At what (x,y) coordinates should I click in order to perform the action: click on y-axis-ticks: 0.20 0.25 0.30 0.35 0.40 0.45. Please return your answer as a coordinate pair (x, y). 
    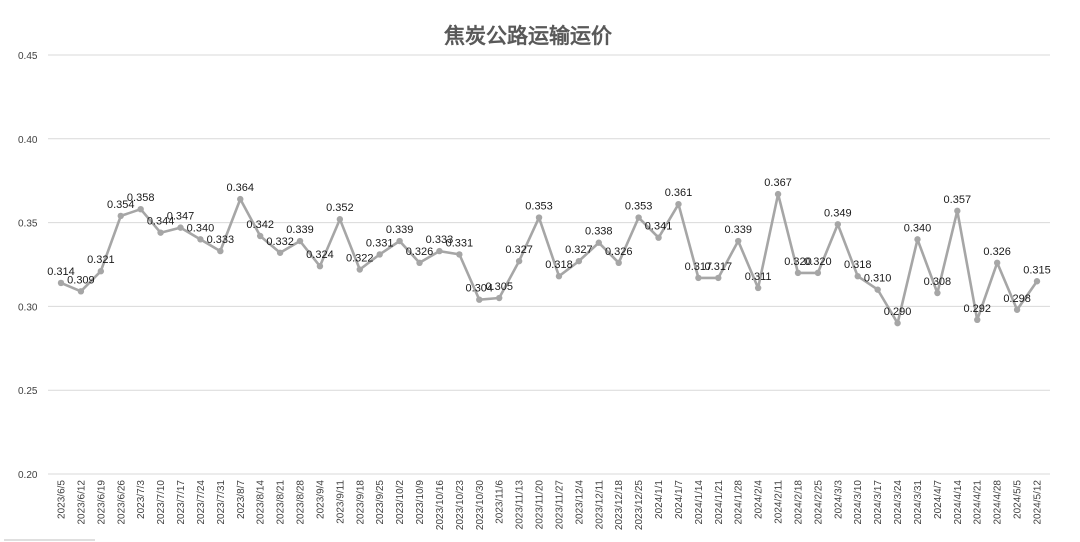
    Looking at the image, I should click on (28, 266).